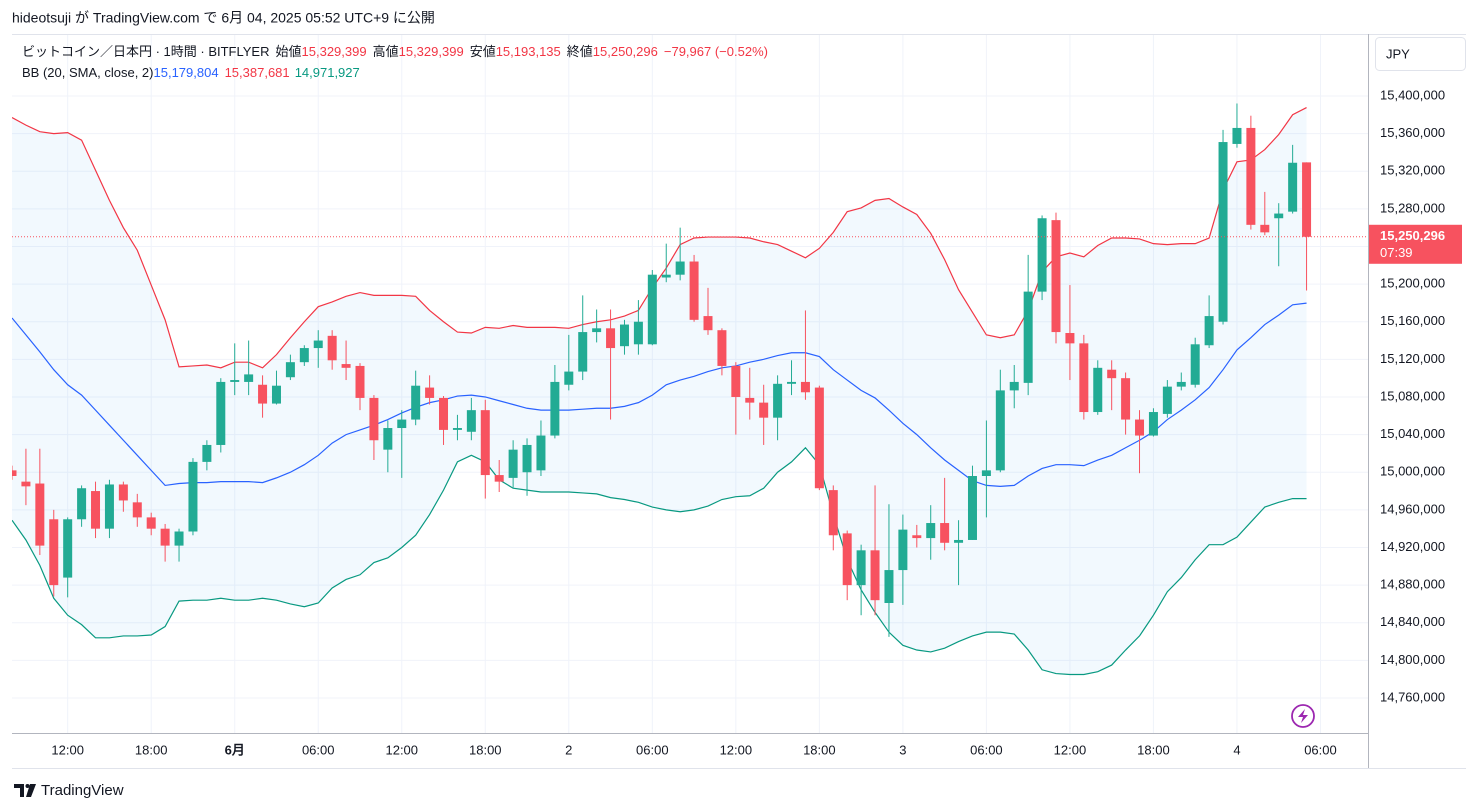 This screenshot has height=812, width=1479. Describe the element at coordinates (1412, 471) in the screenshot. I see `y-tick-label: 15,000,000` at that location.